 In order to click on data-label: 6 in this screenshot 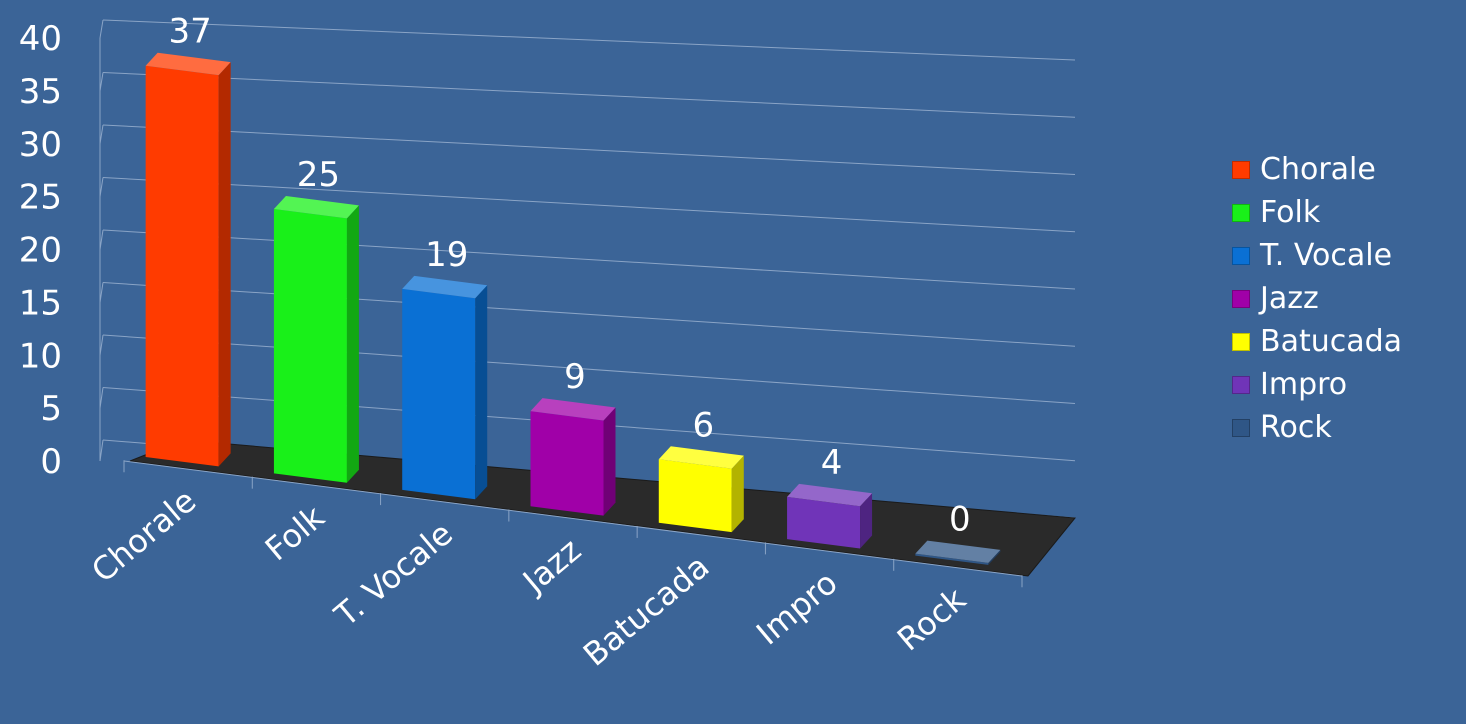, I will do `click(703, 425)`.